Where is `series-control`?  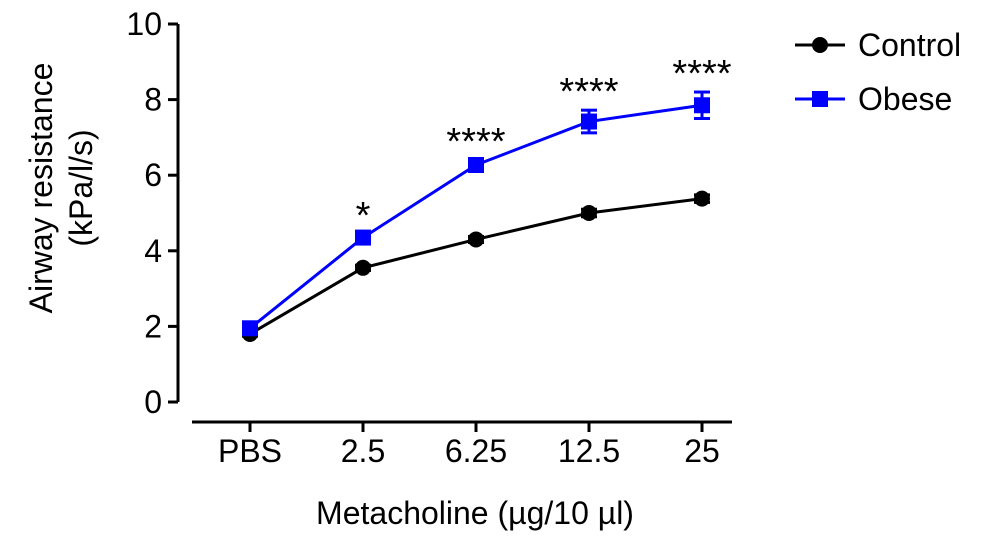
series-control is located at coordinates (476, 266).